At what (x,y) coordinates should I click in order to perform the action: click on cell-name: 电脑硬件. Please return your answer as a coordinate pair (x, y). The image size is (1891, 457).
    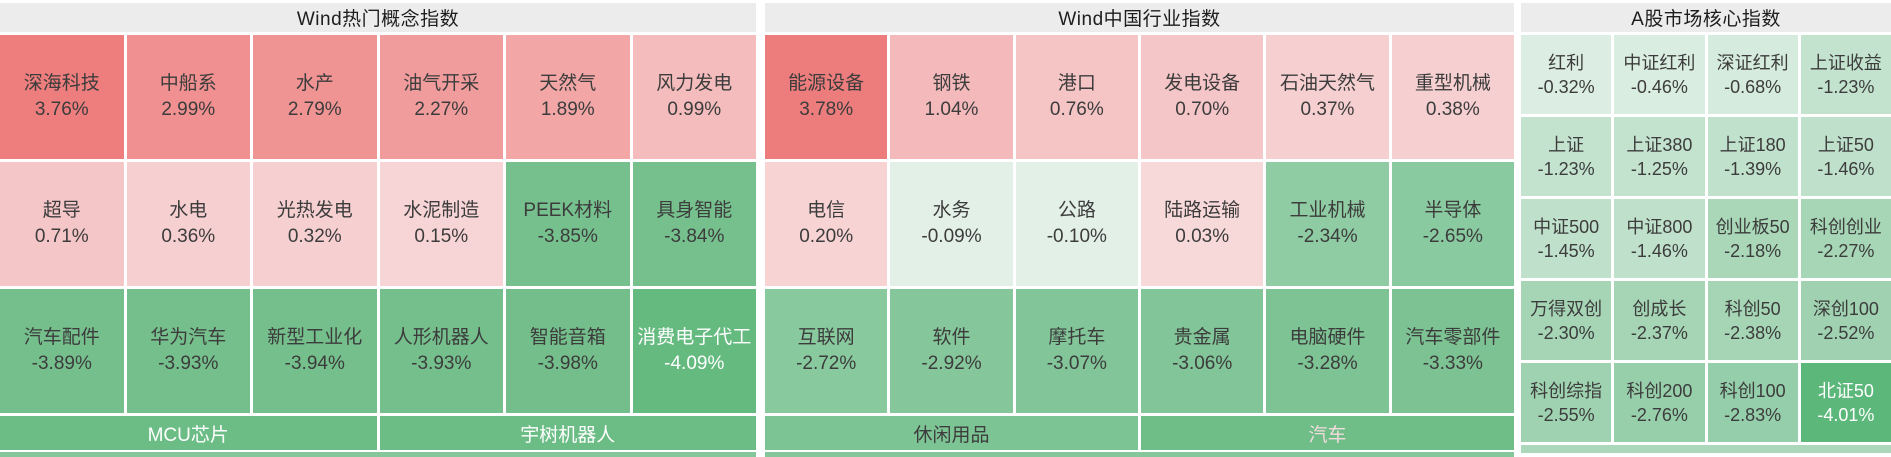
    Looking at the image, I should click on (1327, 337).